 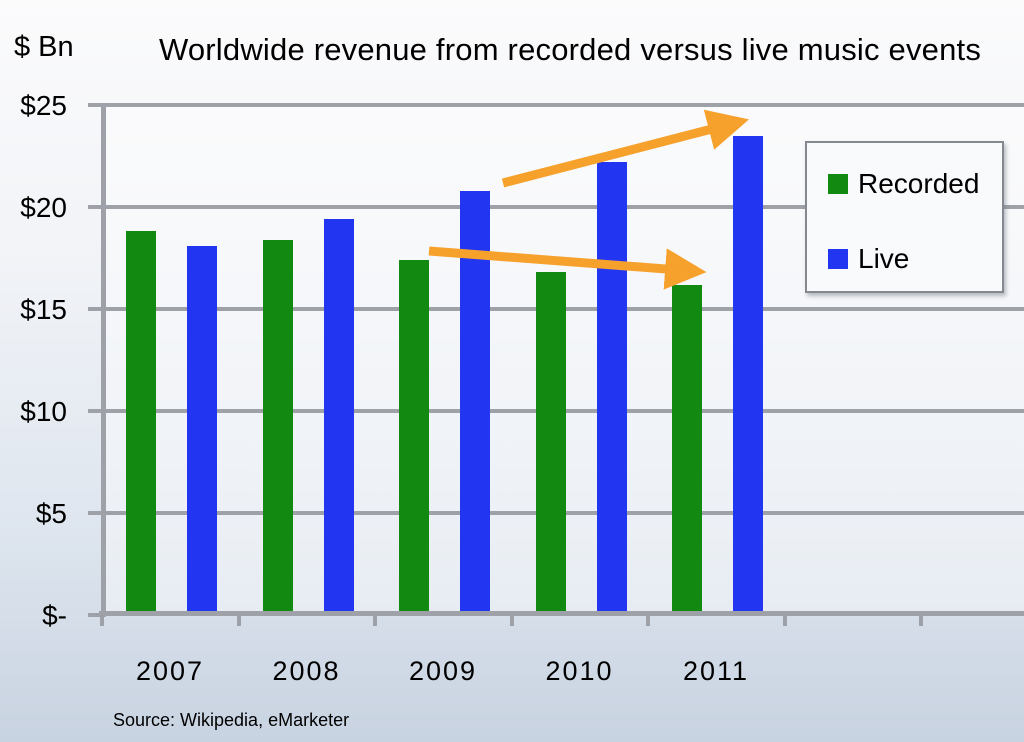 I want to click on y-axis-unit-label: $ Bn, so click(x=44, y=47).